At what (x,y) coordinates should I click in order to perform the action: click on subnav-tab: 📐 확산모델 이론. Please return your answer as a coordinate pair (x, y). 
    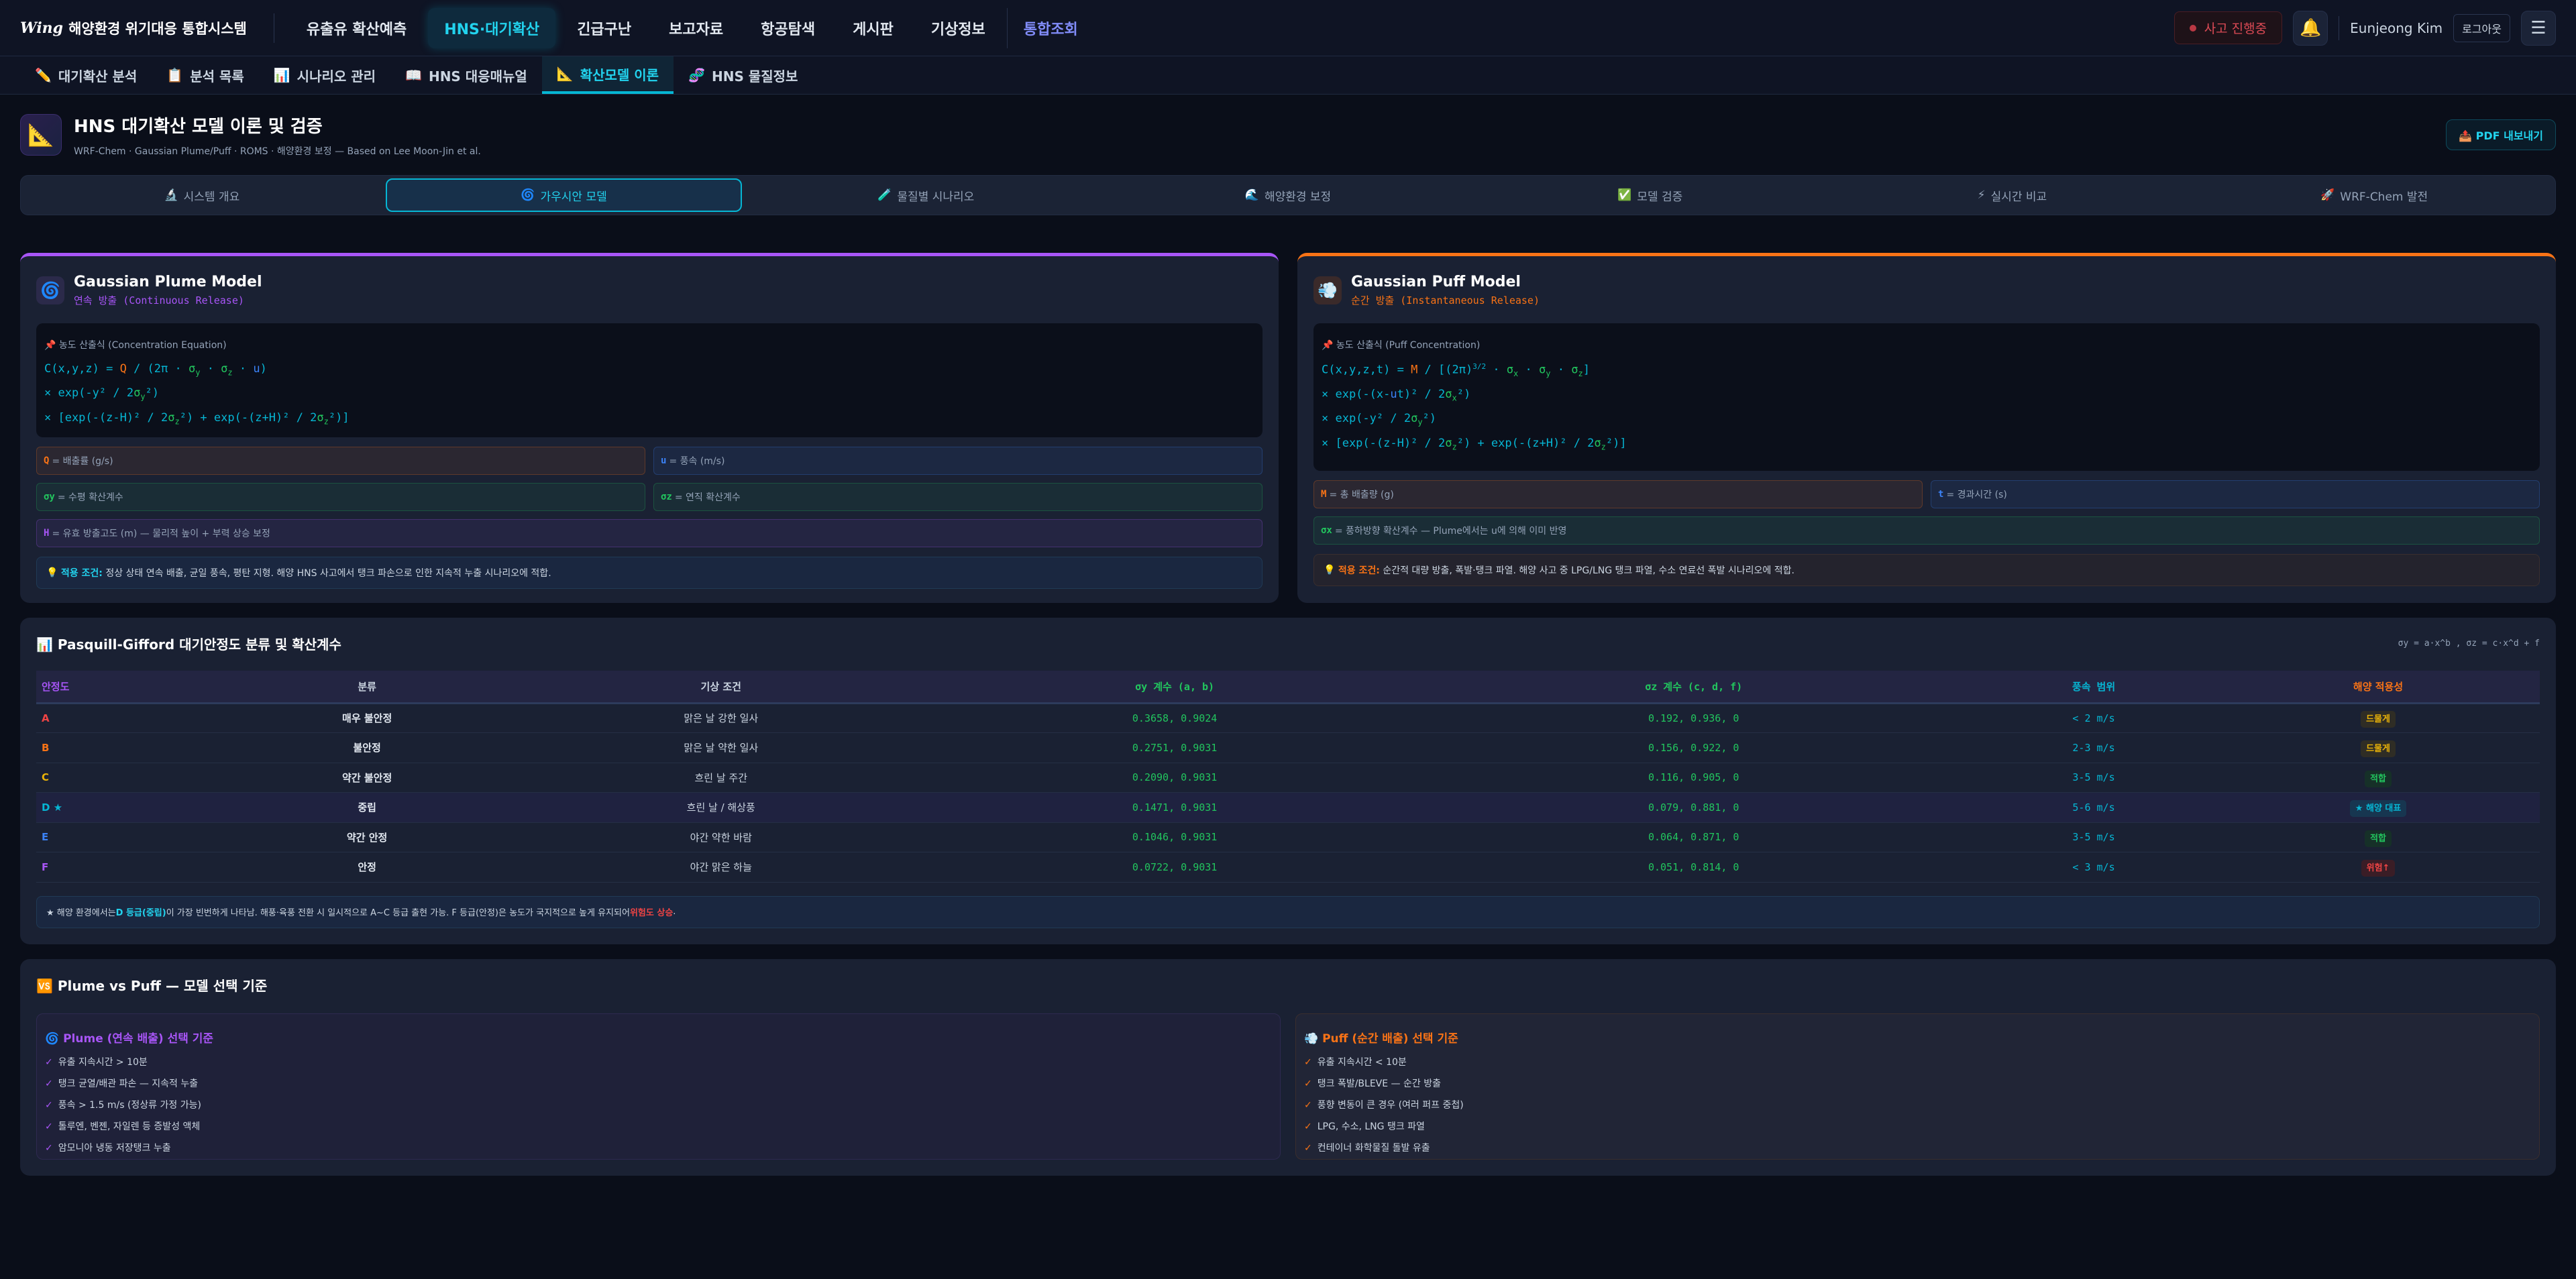
    Looking at the image, I should click on (607, 75).